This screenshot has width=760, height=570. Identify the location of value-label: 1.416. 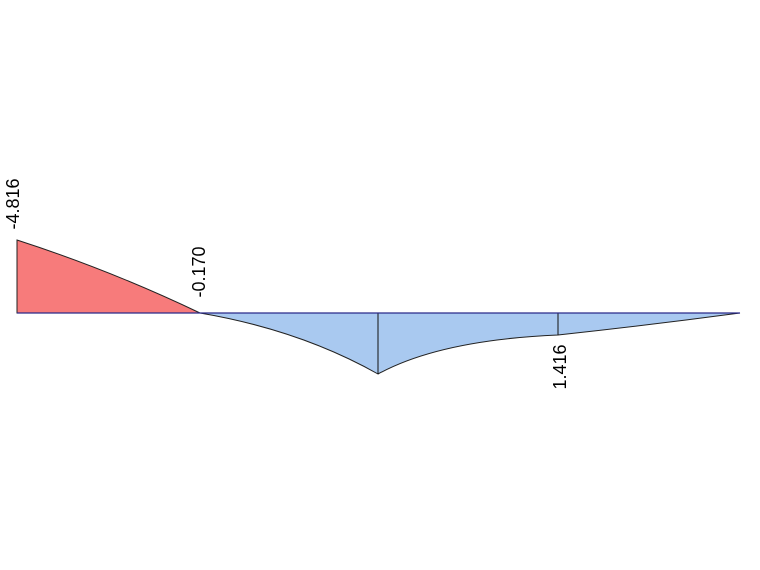
(560, 366).